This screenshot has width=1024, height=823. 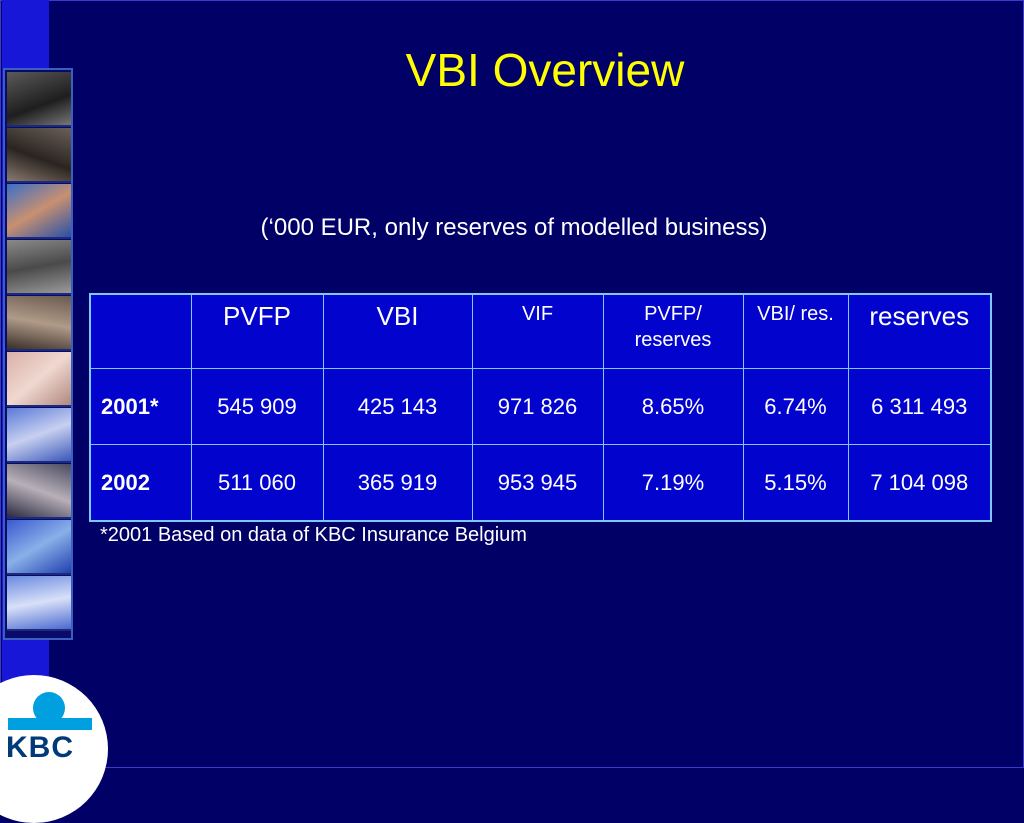 I want to click on table-cell: 971 826, so click(x=537, y=406).